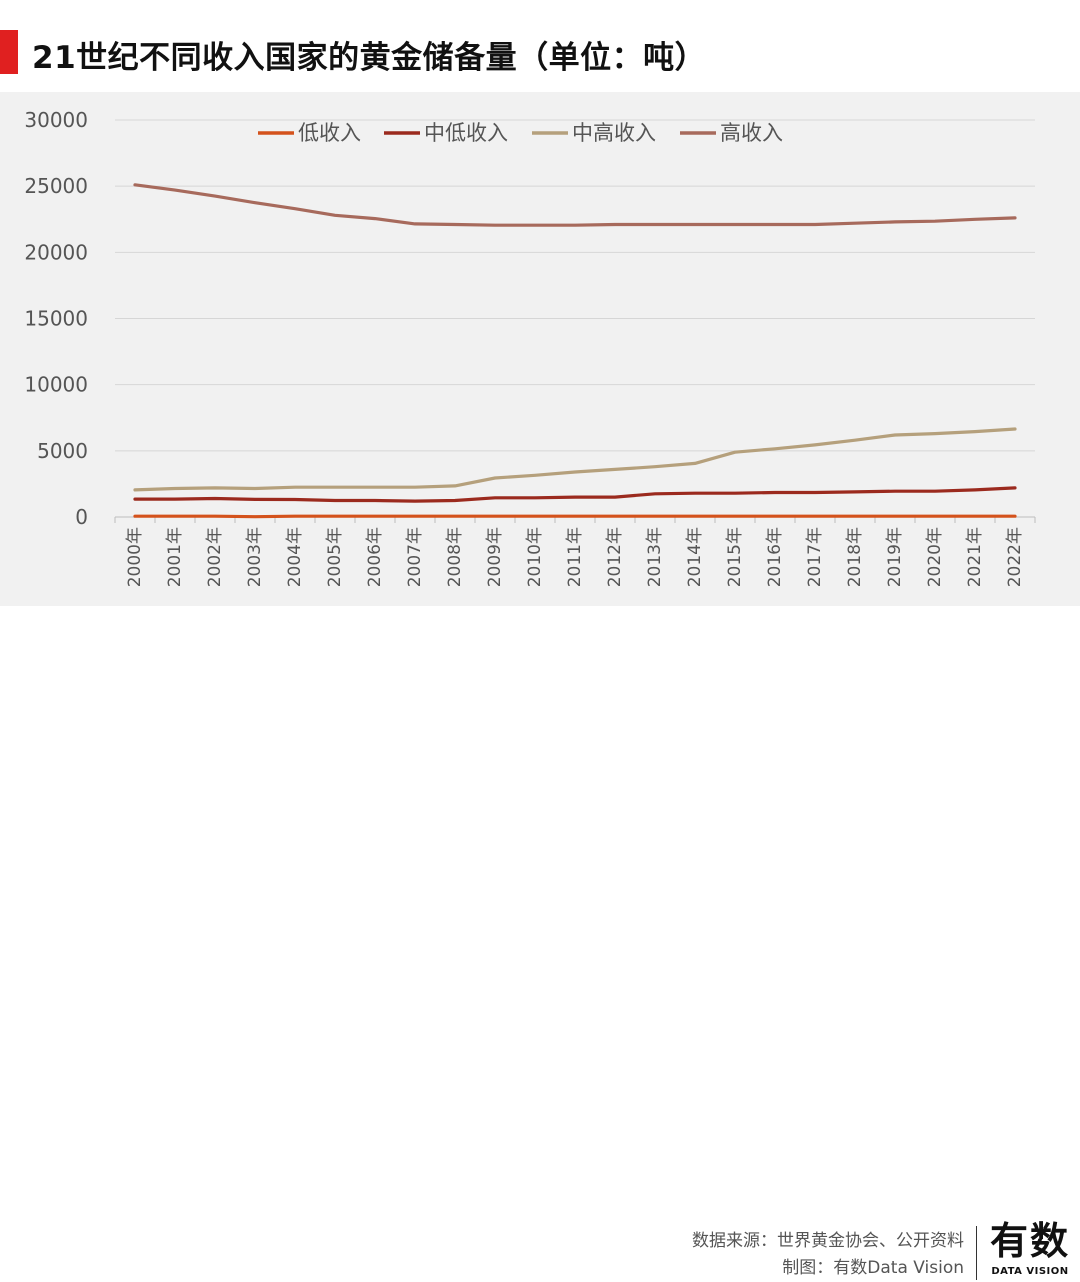 This screenshot has height=1282, width=1080. I want to click on brand-logo: 有数 DATA VISION, so click(1030, 1247).